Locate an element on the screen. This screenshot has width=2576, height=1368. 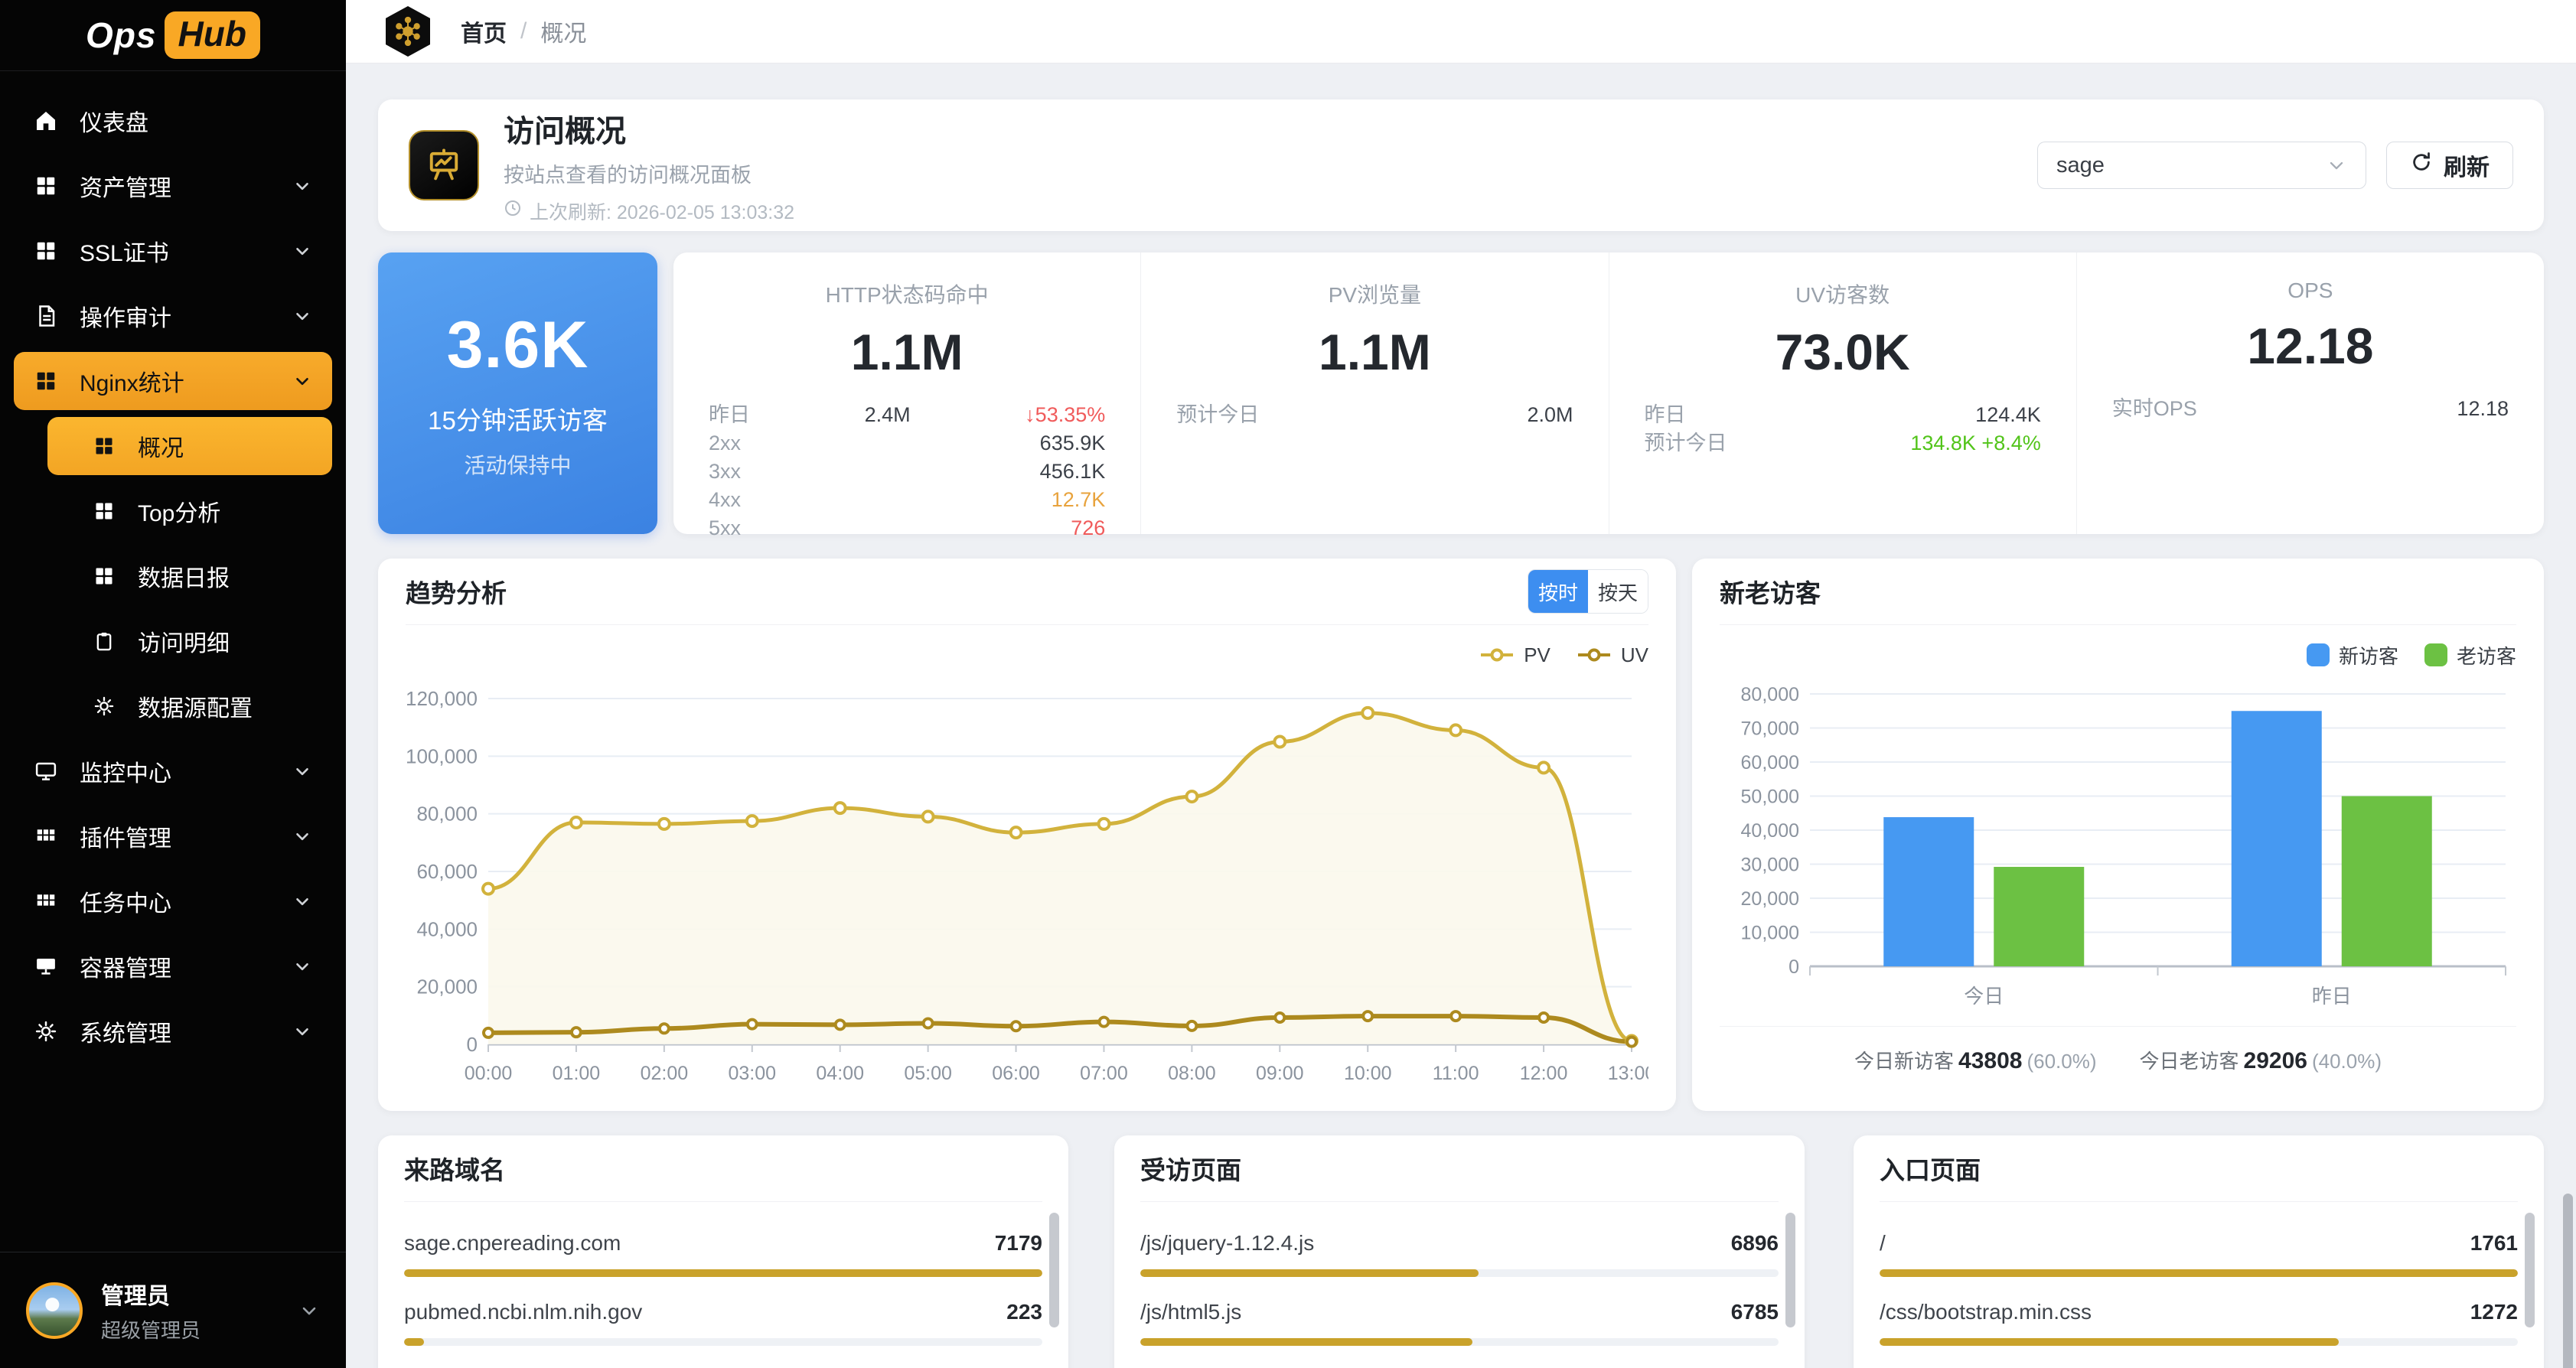
sidebar-item-label: 任务中心 is located at coordinates (126, 904).